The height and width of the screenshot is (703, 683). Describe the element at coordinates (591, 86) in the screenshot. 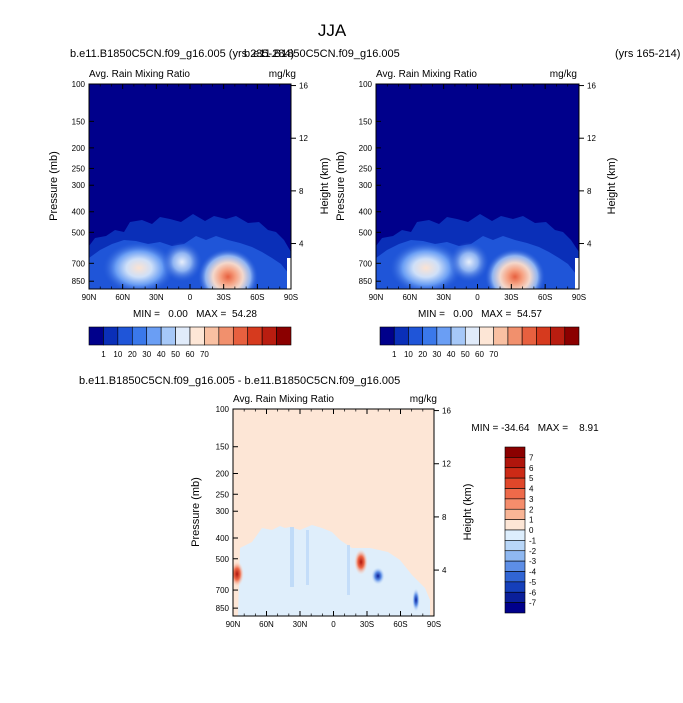

I see `y-right-tick-label: 16` at that location.